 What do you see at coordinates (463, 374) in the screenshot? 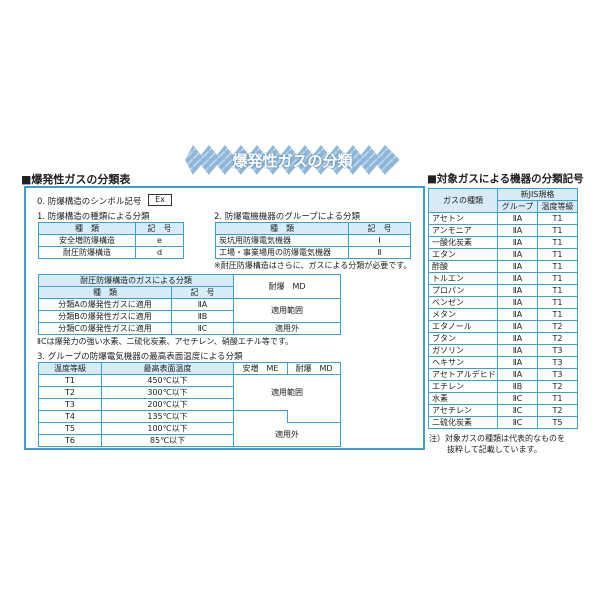
I see `cell: アセトアルデヒド` at bounding box center [463, 374].